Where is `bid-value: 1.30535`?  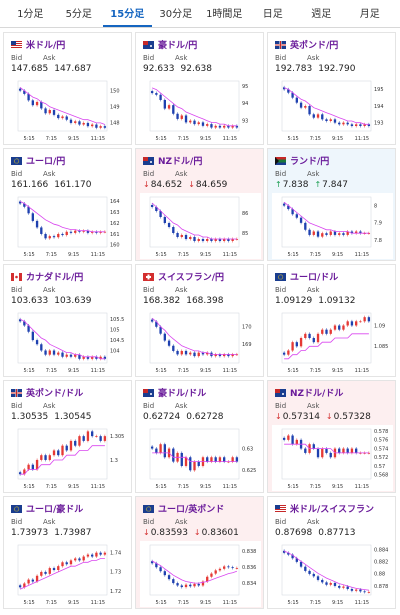 bid-value: 1.30535 is located at coordinates (30, 417).